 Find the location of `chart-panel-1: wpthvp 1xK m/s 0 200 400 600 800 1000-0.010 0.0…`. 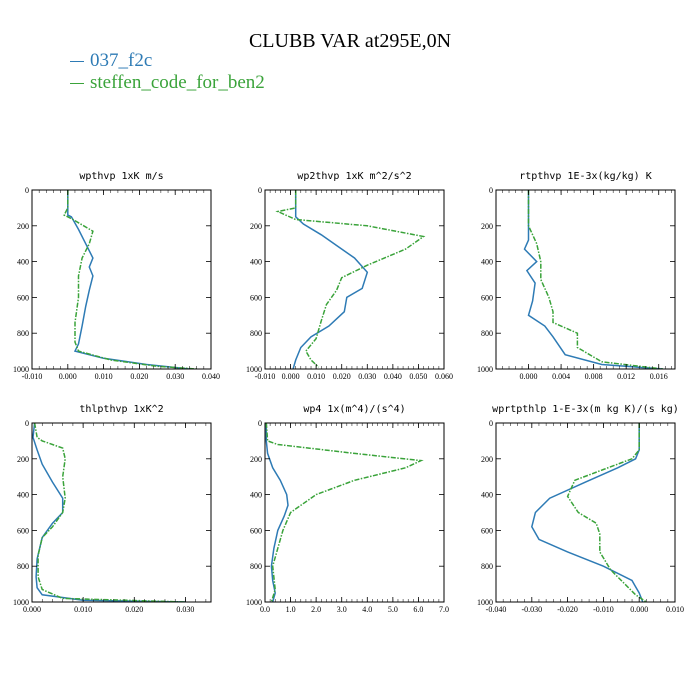

chart-panel-1: wpthvp 1xK m/s 0 200 400 600 800 1000-0.010 0.0… is located at coordinates (116, 276).